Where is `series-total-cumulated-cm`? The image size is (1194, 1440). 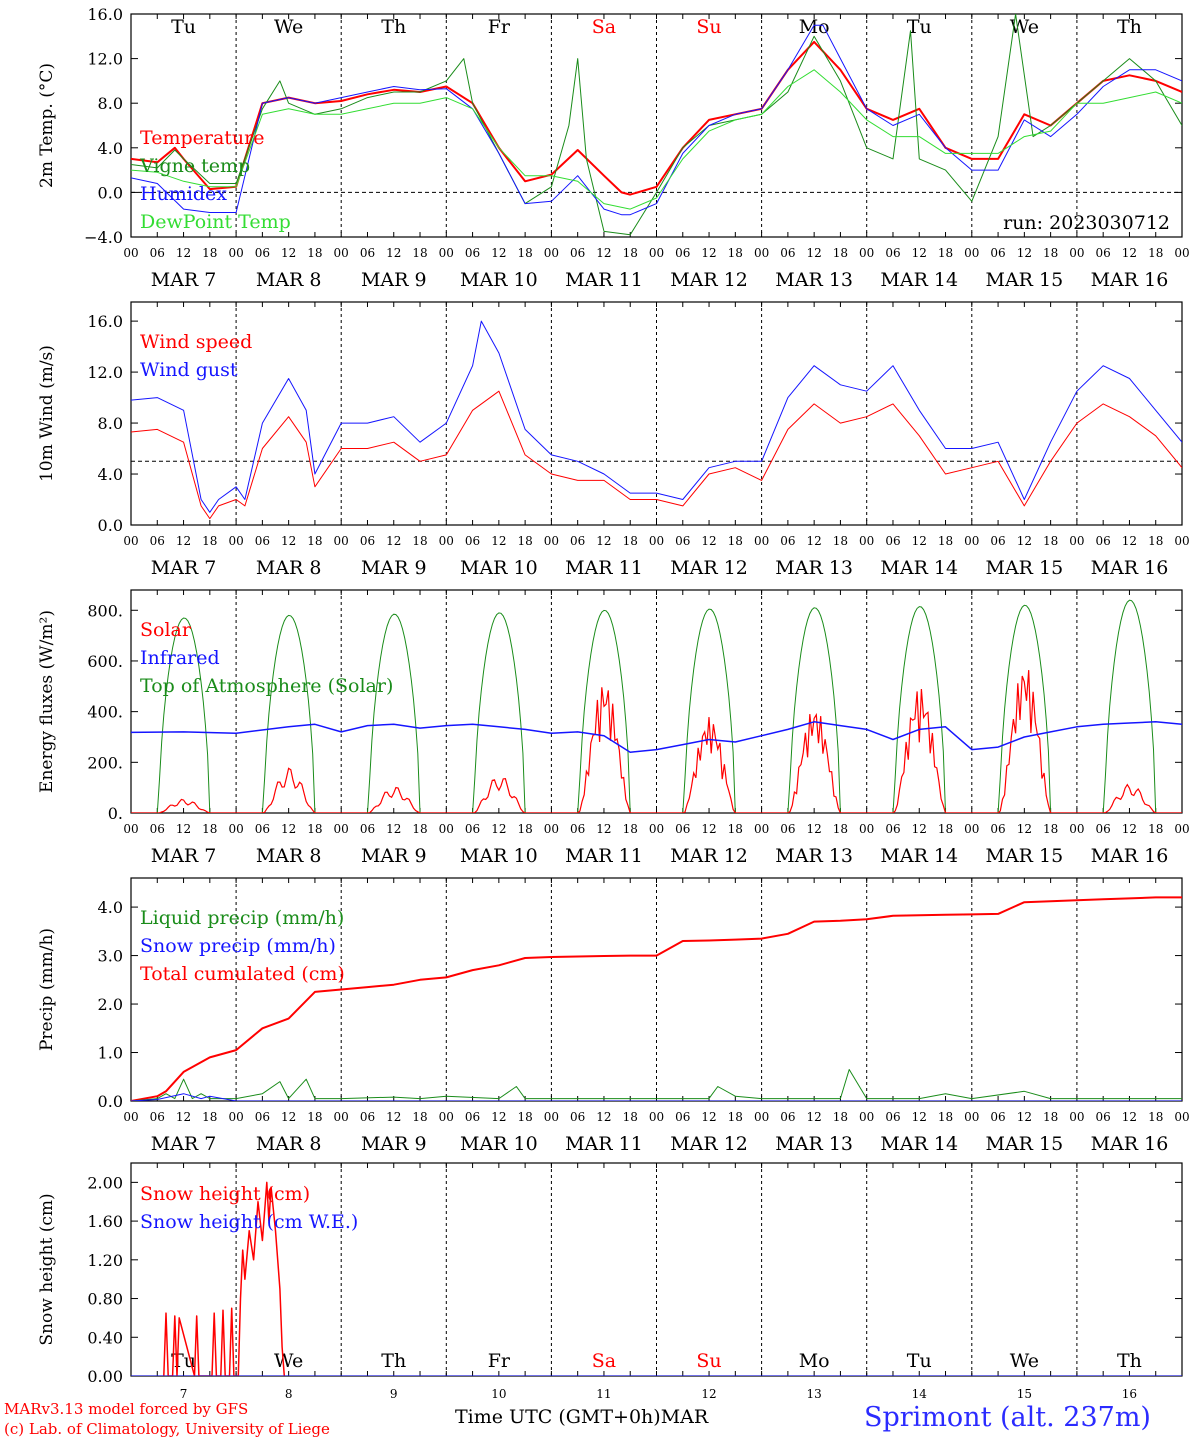 series-total-cumulated-cm is located at coordinates (656, 998).